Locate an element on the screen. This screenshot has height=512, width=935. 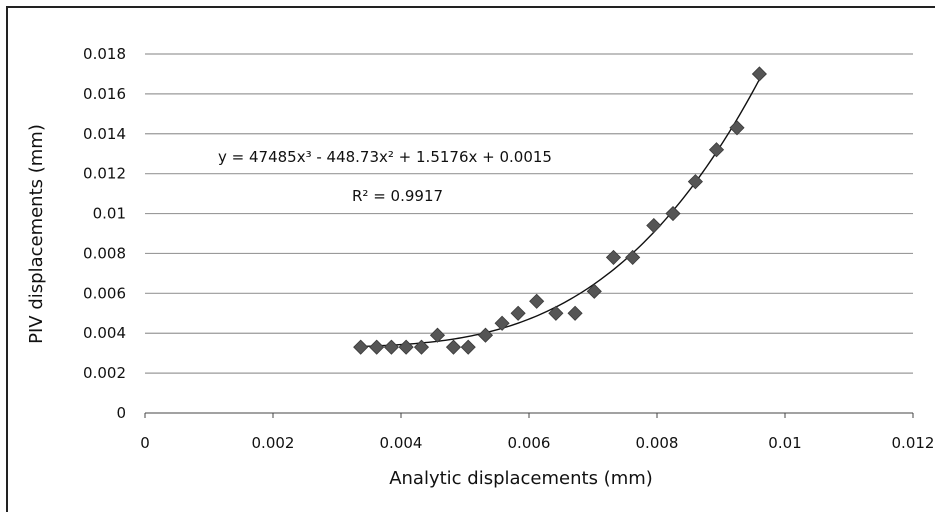
x-tick-marks is located at coordinates (529, 415).